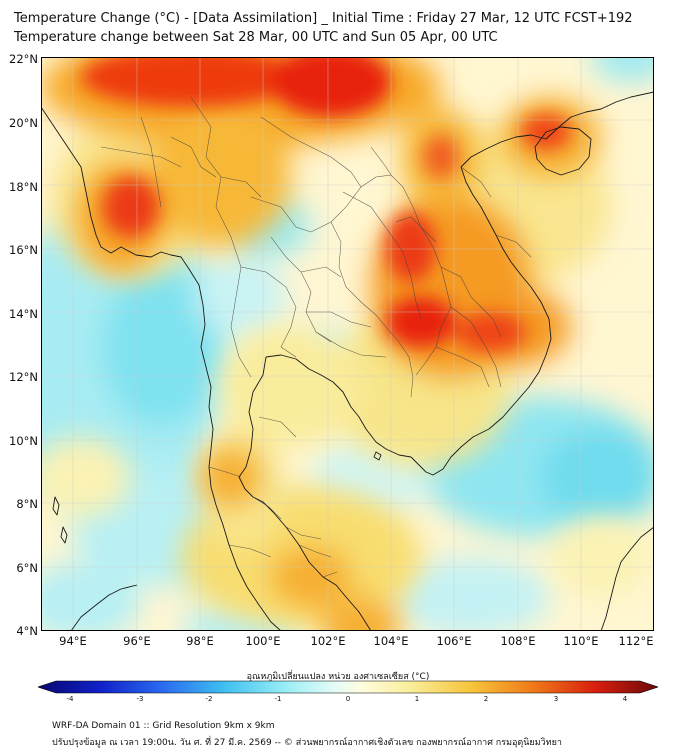 This screenshot has height=756, width=676. What do you see at coordinates (23, 377) in the screenshot?
I see `lat-label-12n: 12°N` at bounding box center [23, 377].